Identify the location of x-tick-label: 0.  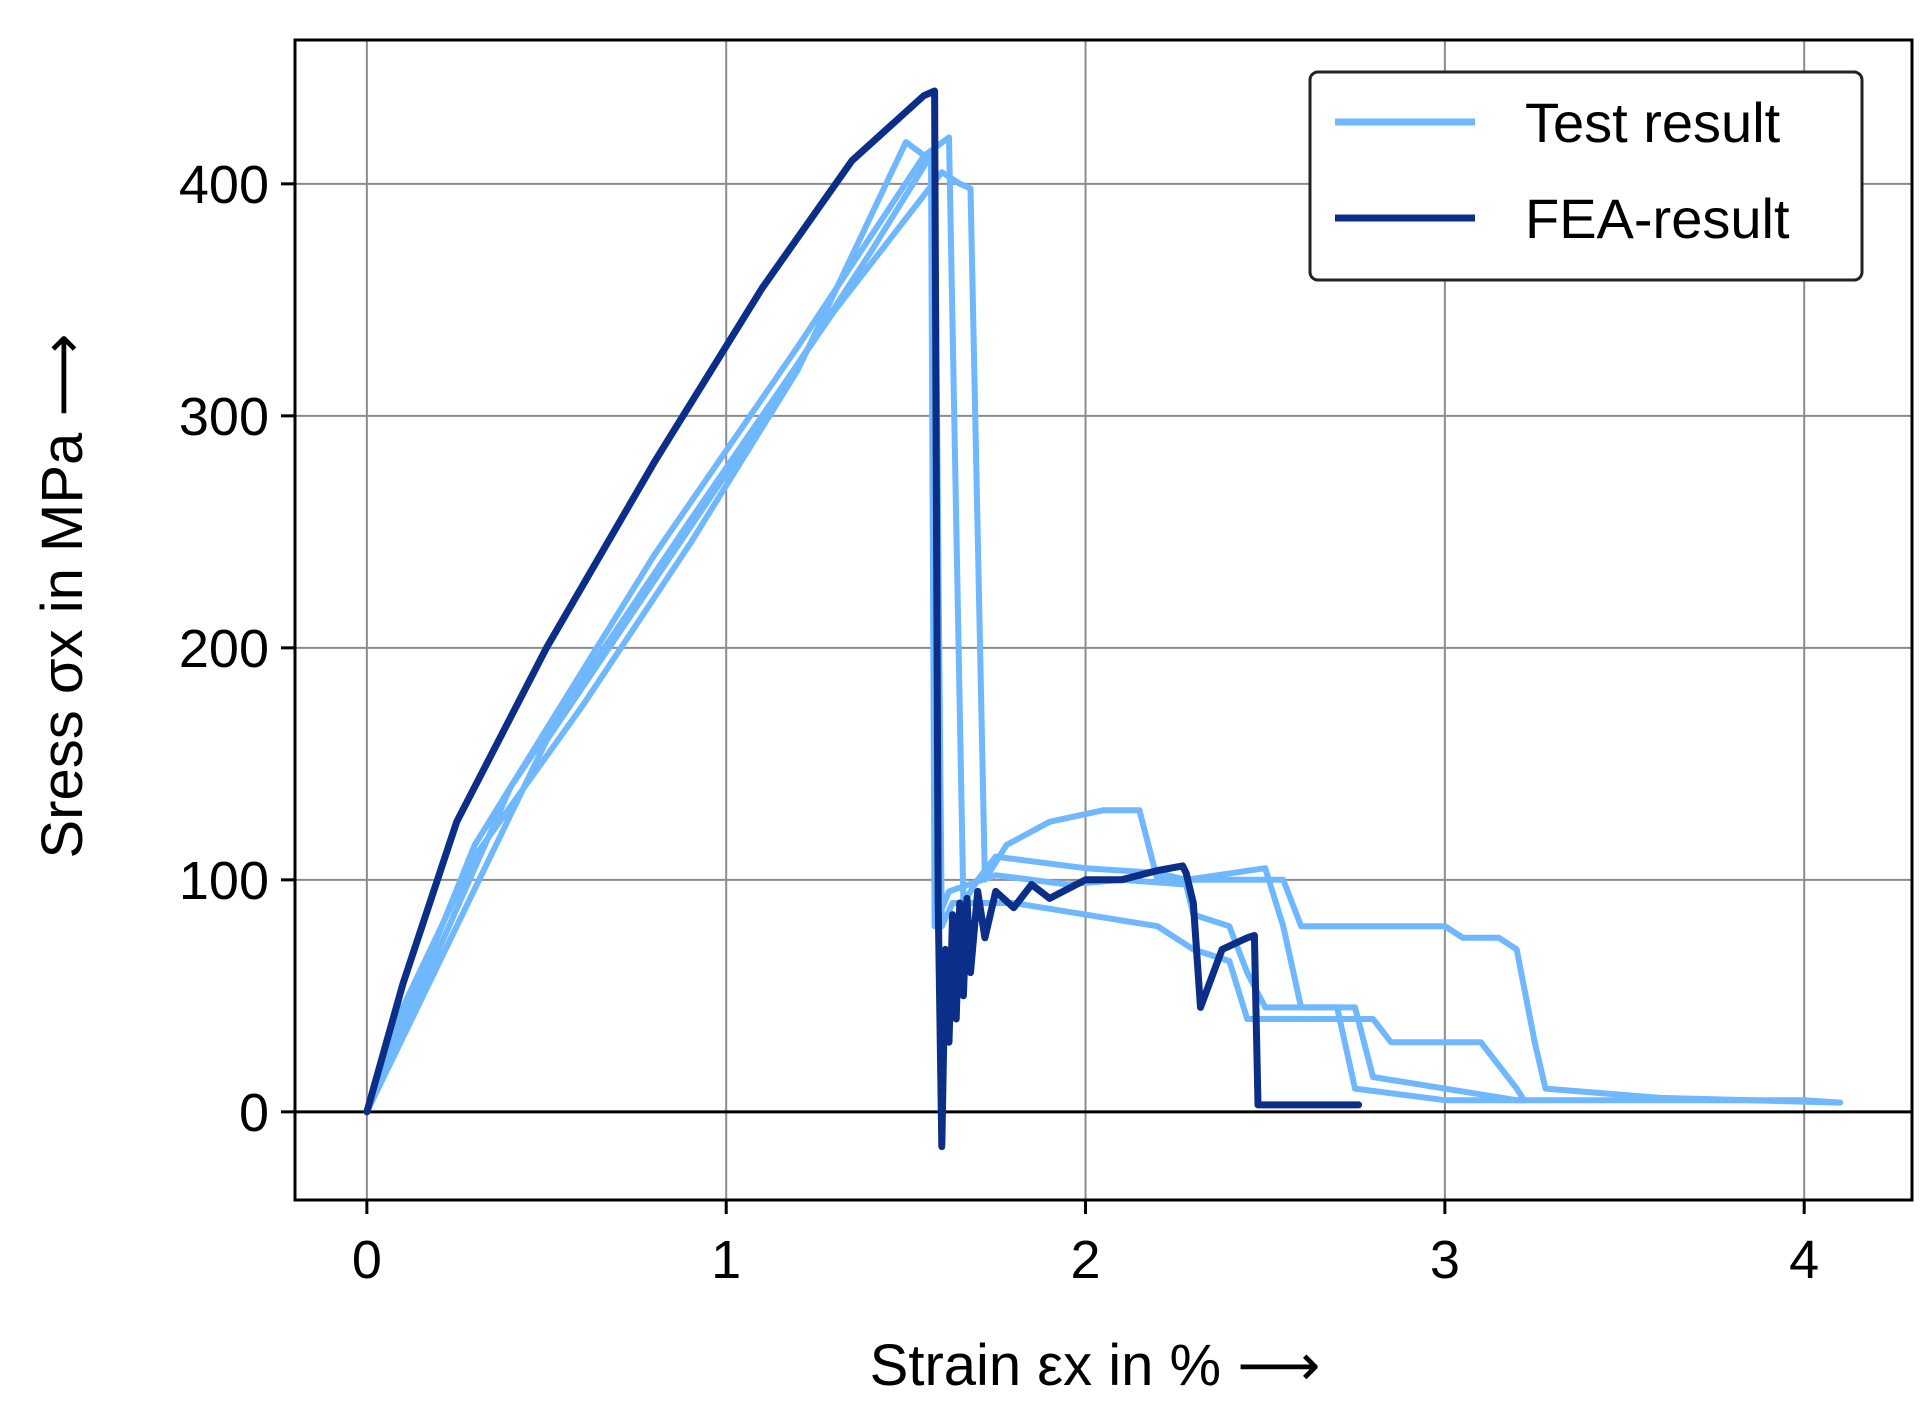
(367, 1260).